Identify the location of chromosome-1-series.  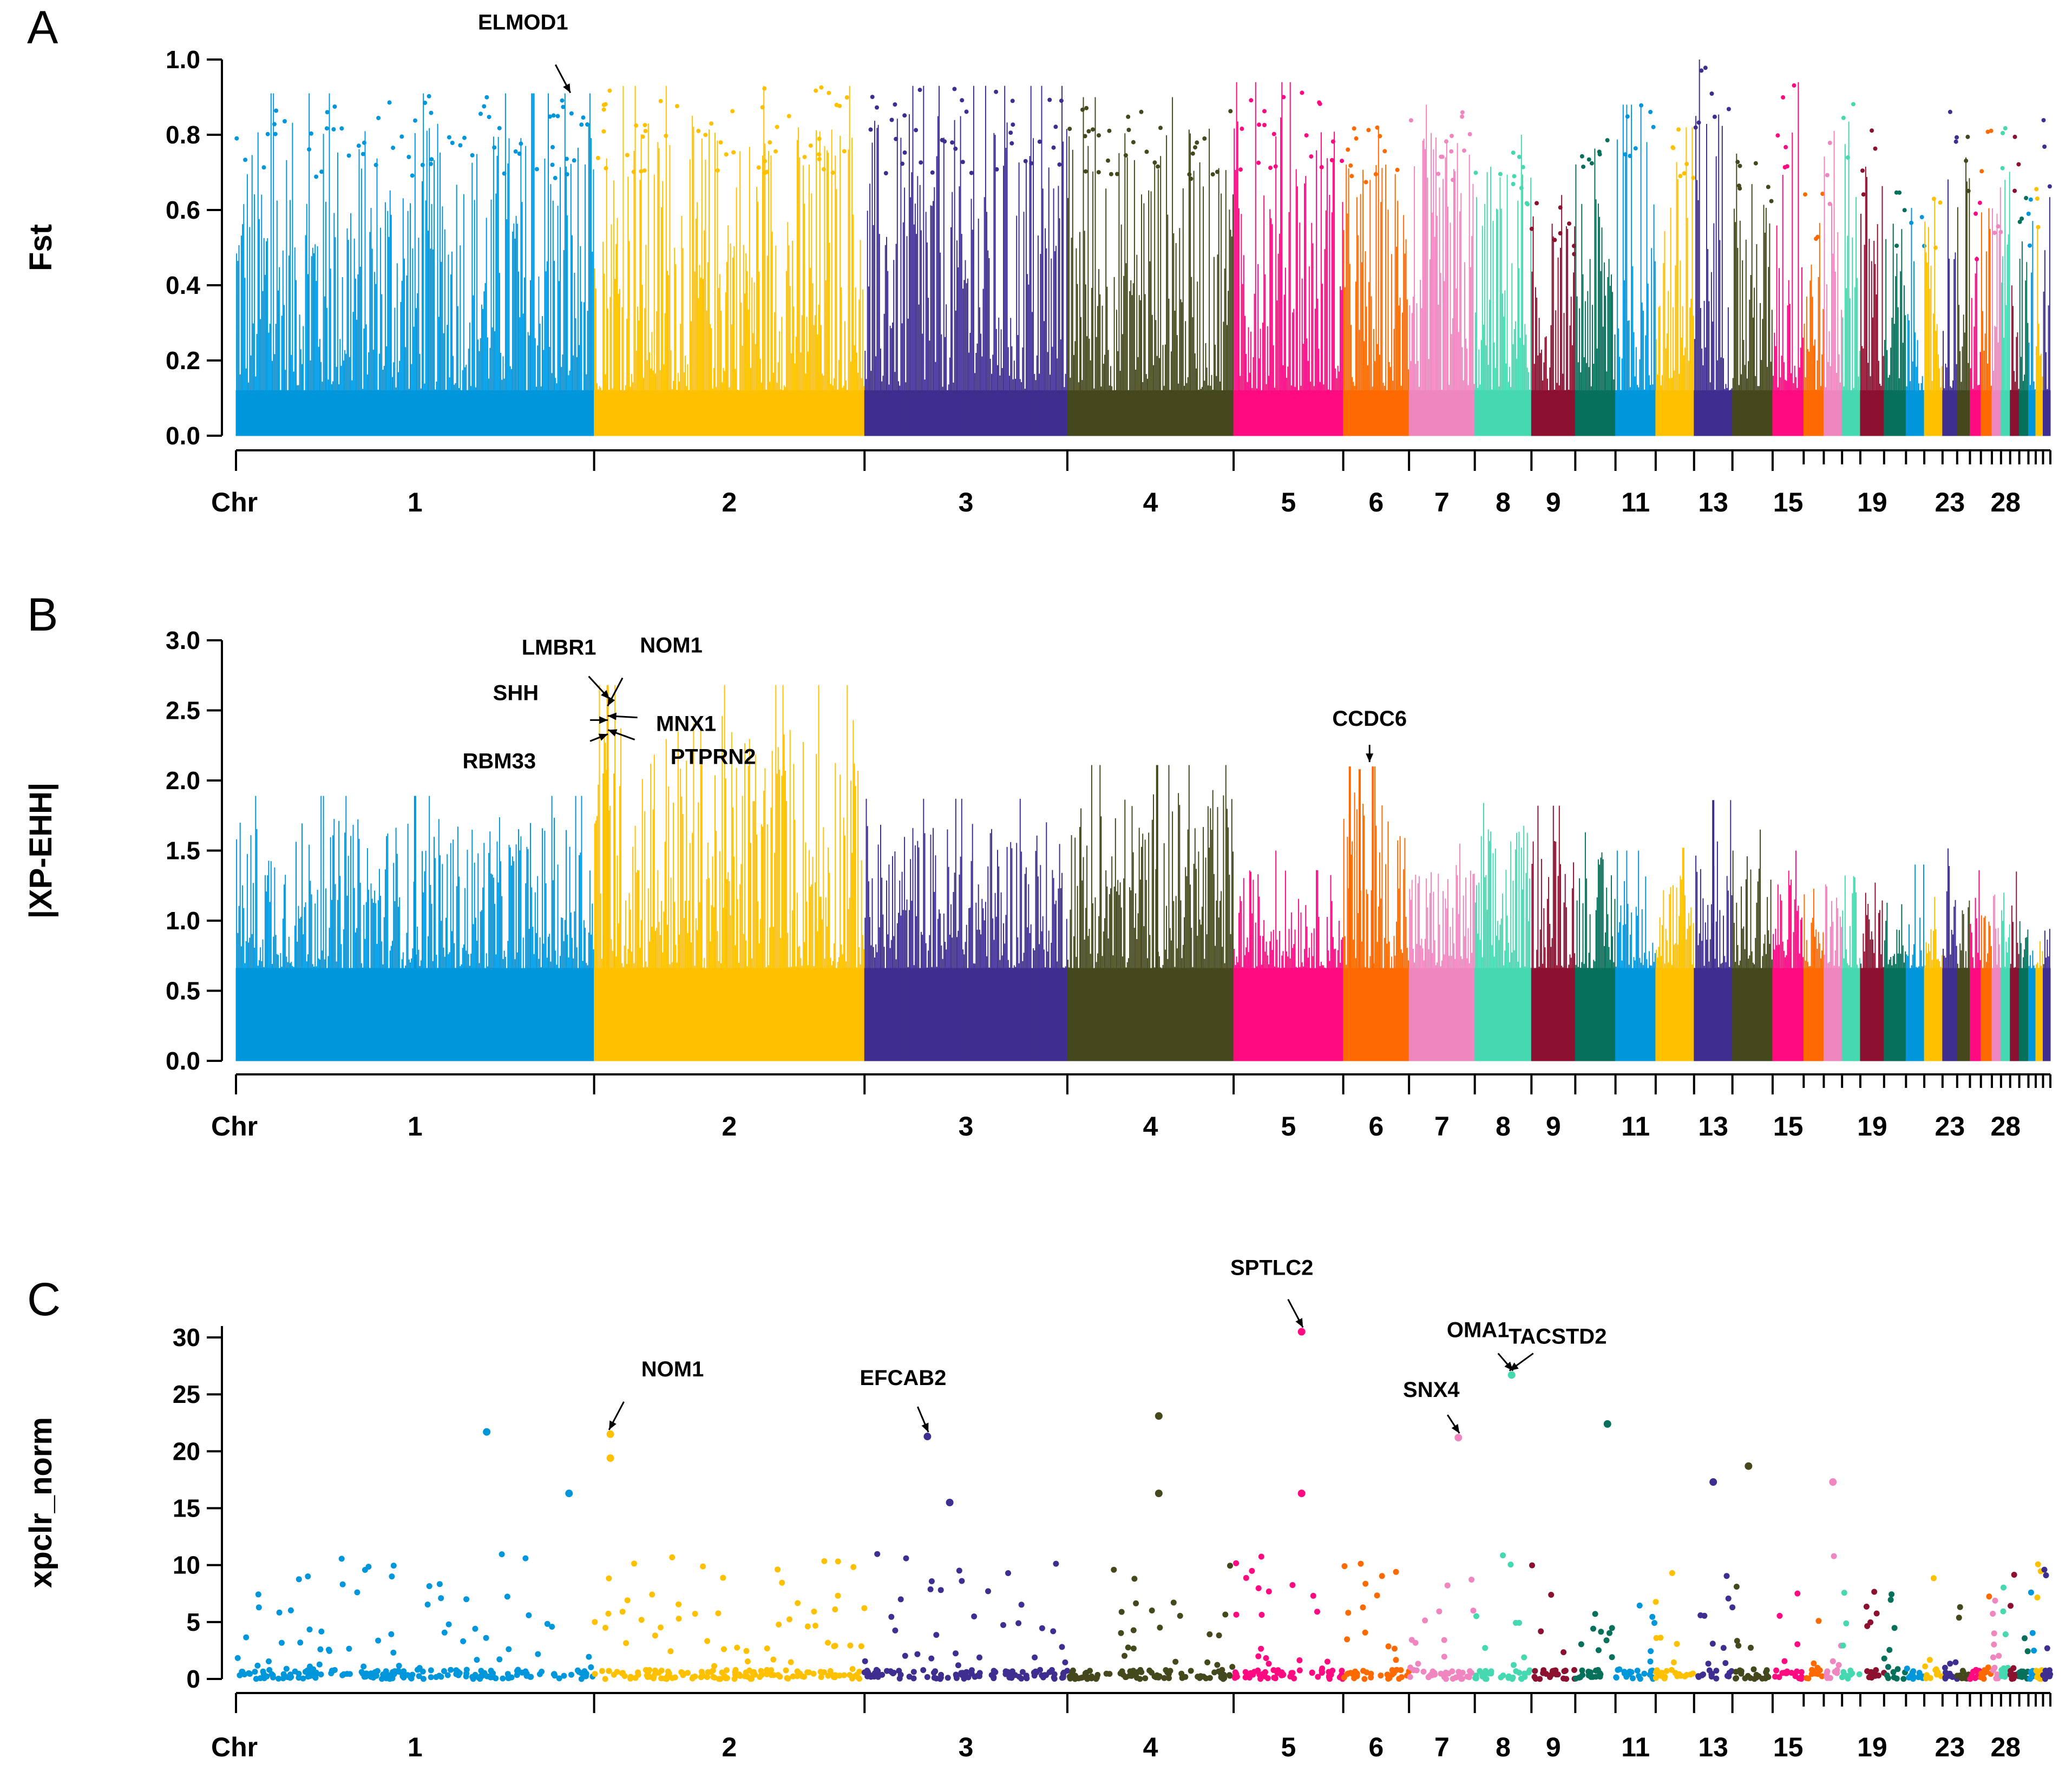
(415, 1616).